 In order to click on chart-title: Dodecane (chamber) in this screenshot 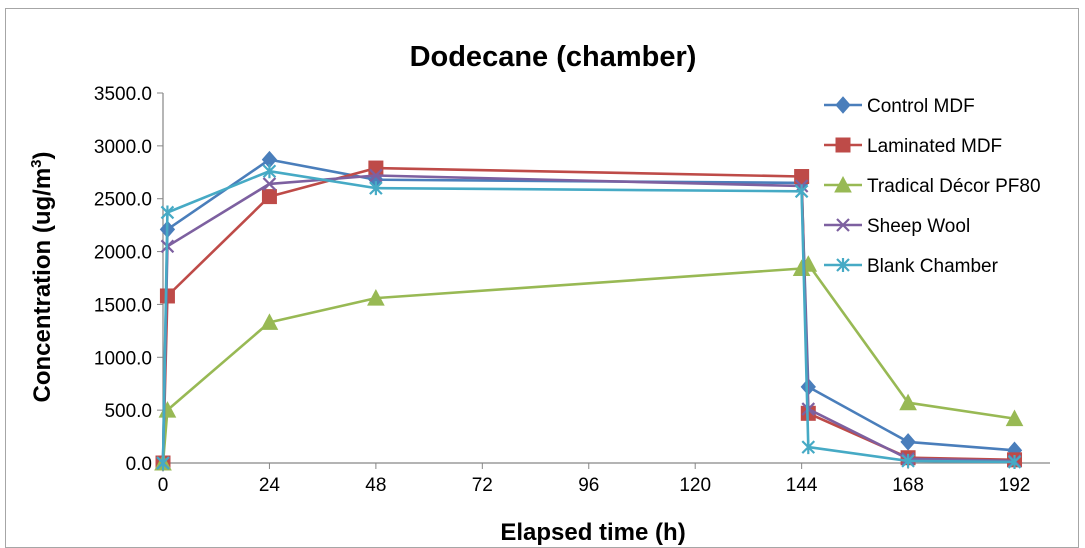, I will do `click(553, 57)`.